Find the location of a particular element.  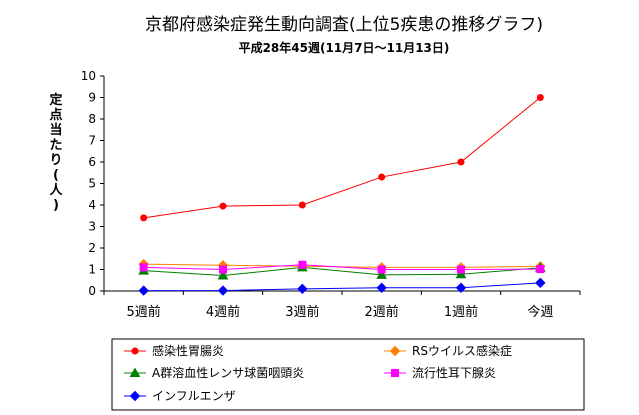

y-axis-label-char: 人 is located at coordinates (56, 190).